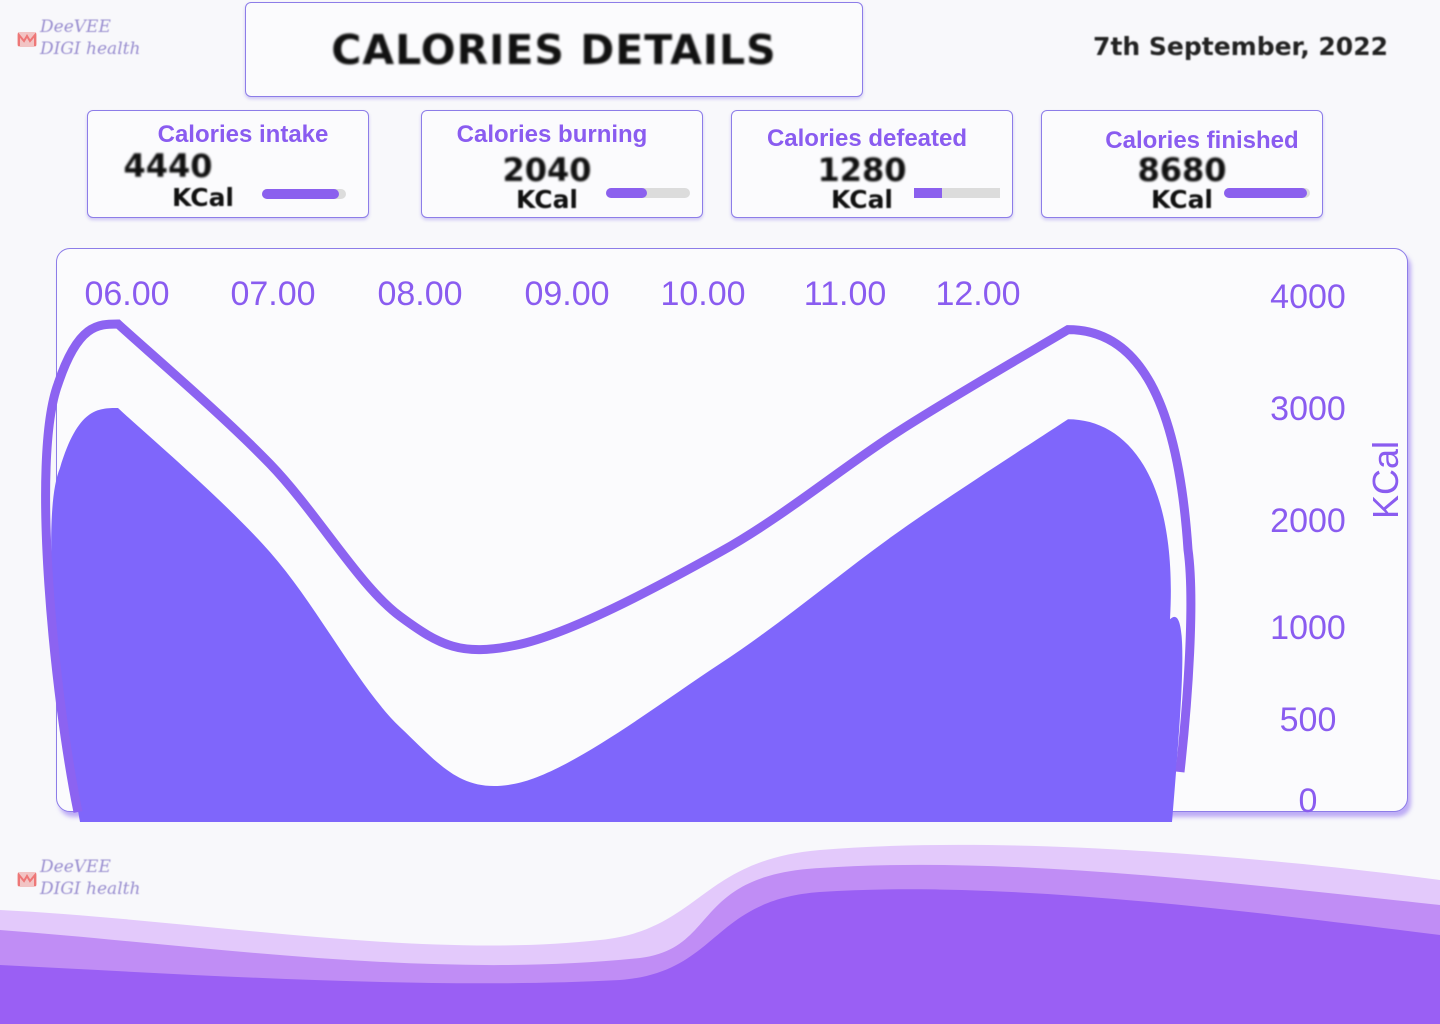  I want to click on y-tick-label: 500, so click(1308, 720).